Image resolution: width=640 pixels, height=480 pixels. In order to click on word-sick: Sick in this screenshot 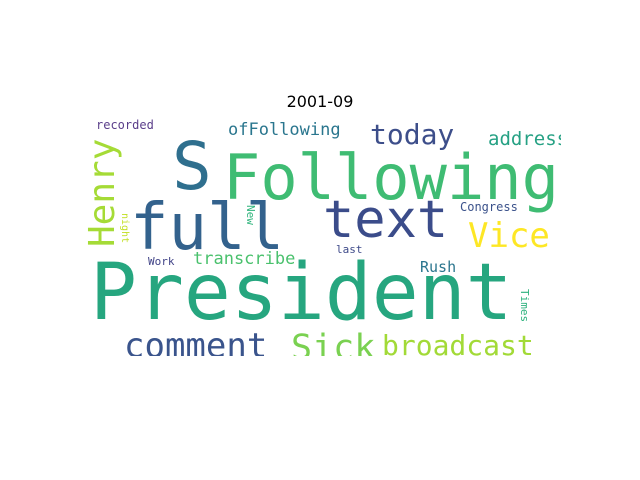, I will do `click(333, 342)`.